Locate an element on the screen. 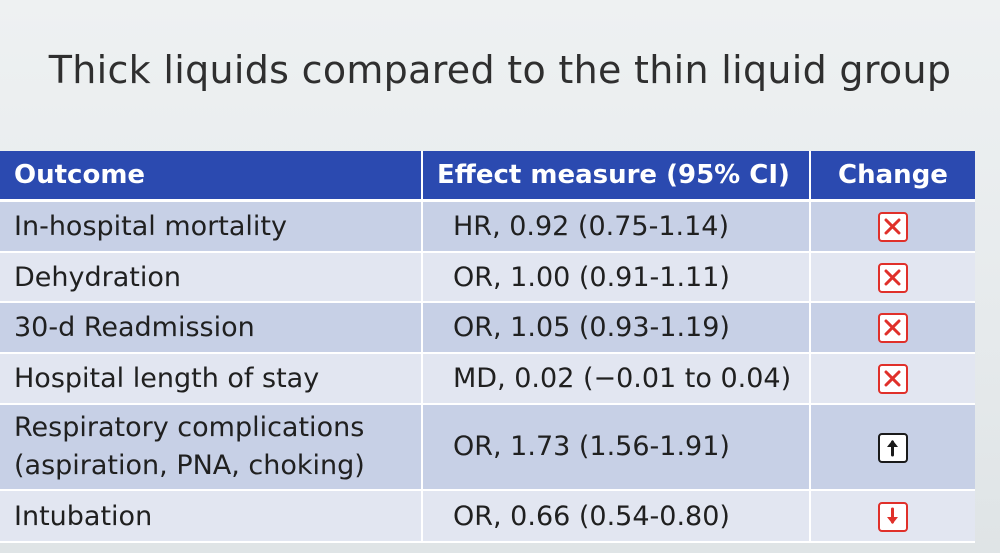 Image resolution: width=1000 pixels, height=553 pixels. table-row: Intubation OR, 0.66 (0.54-0.80) is located at coordinates (487, 516).